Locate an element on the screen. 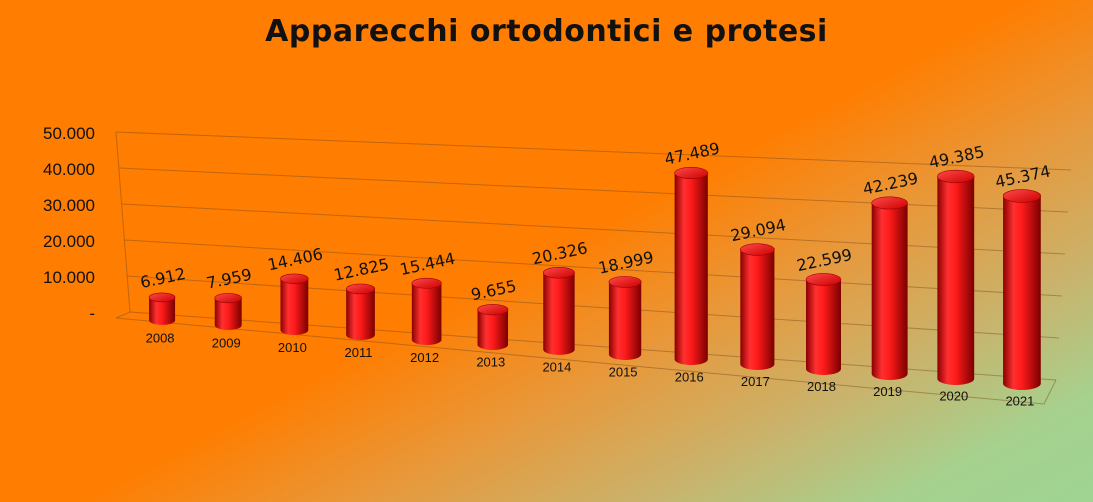 The width and height of the screenshot is (1093, 502). bar-2020 is located at coordinates (956, 277).